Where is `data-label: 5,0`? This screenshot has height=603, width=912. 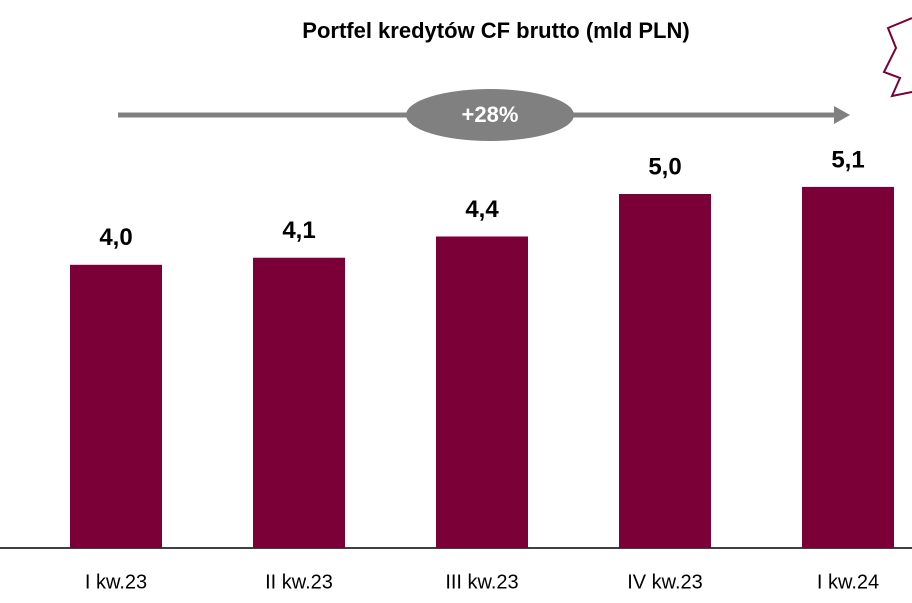 data-label: 5,0 is located at coordinates (664, 166).